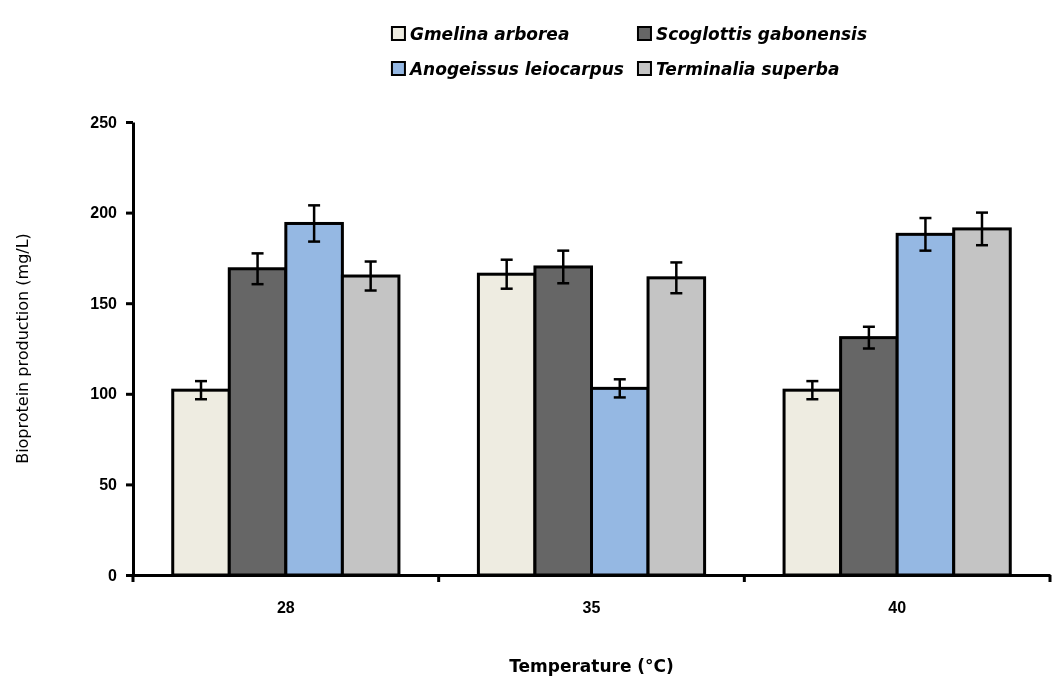  Describe the element at coordinates (591, 666) in the screenshot. I see `x-axis-title: Temperature (°C)` at that location.